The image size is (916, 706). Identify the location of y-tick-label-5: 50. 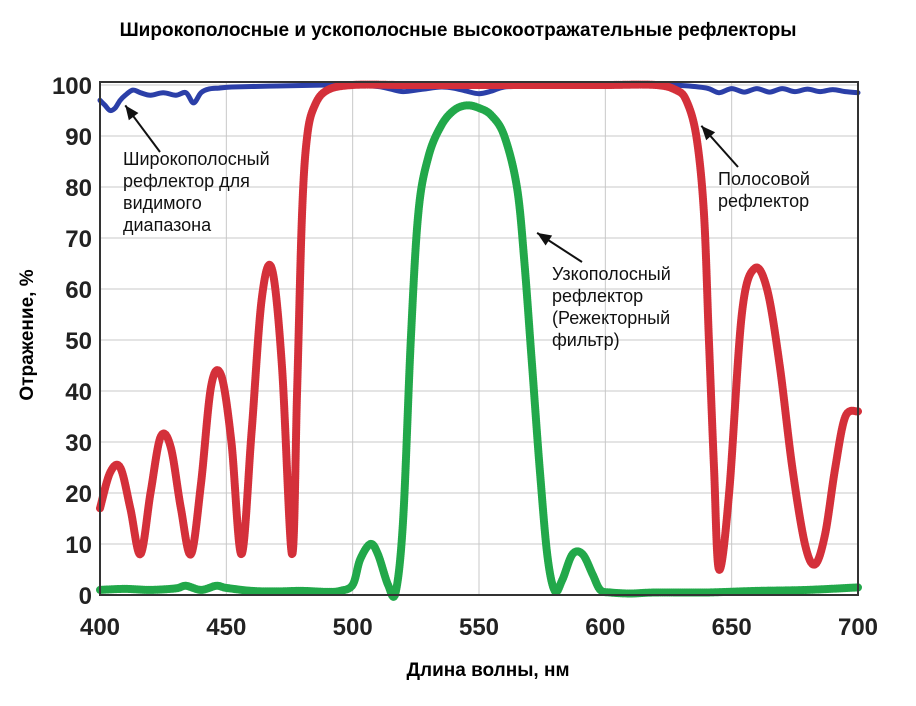
(78, 341).